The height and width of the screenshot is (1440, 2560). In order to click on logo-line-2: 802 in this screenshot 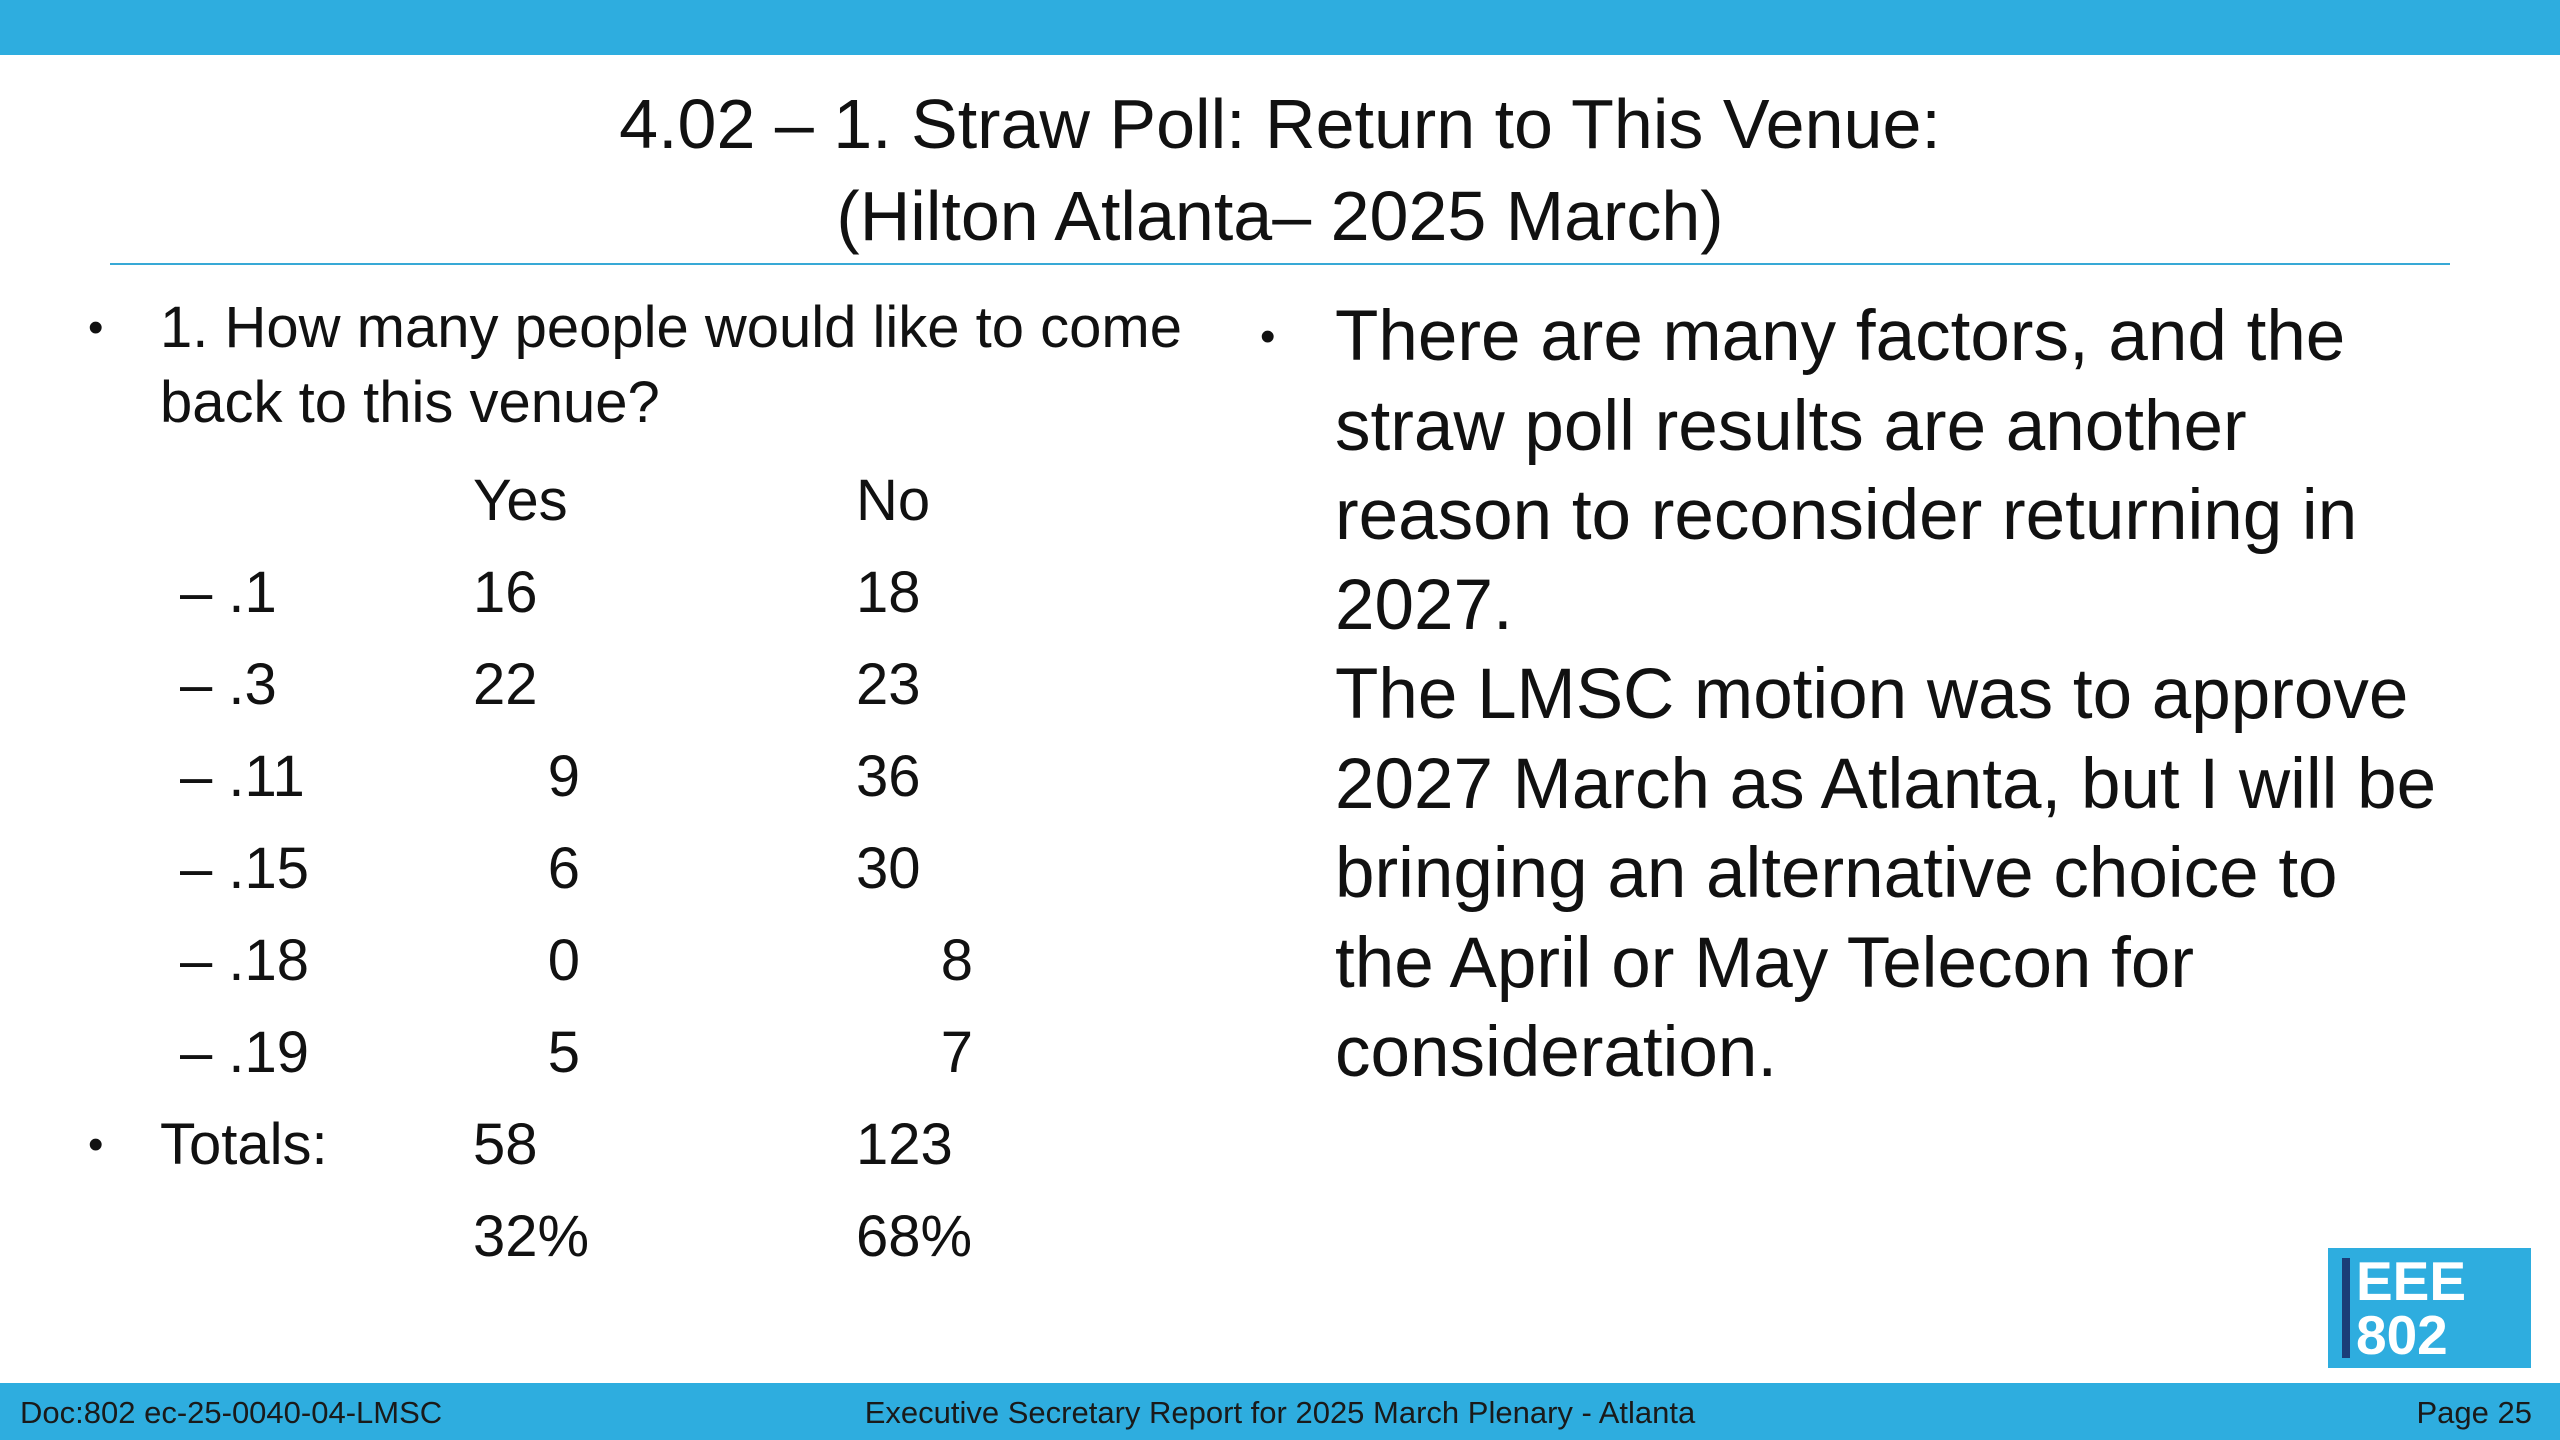, I will do `click(2402, 1335)`.